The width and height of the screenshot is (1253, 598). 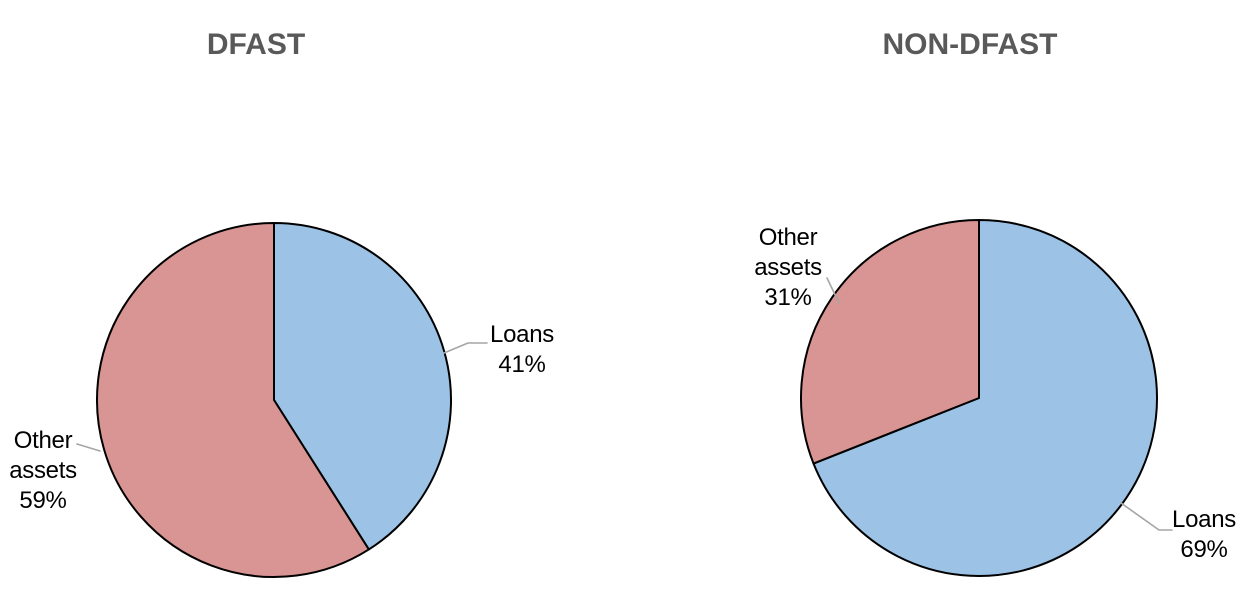 What do you see at coordinates (465, 348) in the screenshot?
I see `leader-line-dfast-loans` at bounding box center [465, 348].